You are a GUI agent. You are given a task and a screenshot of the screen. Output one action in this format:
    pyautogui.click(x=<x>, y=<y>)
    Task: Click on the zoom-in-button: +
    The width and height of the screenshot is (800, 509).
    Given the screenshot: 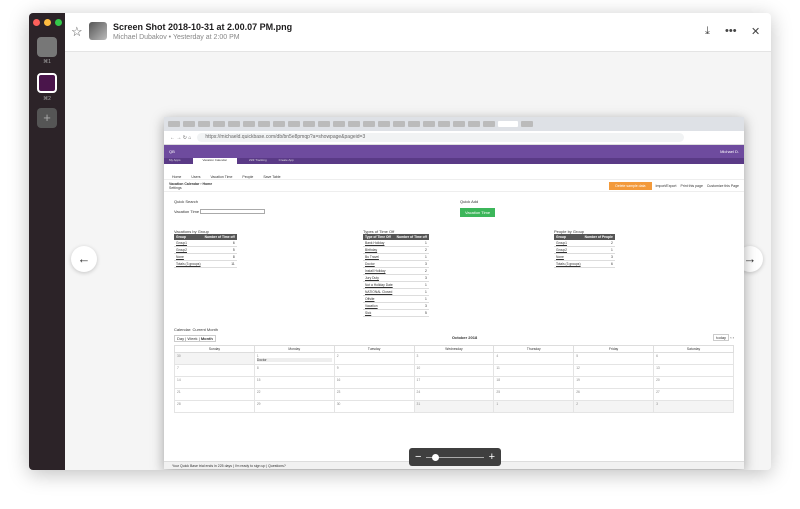 What is the action you would take?
    pyautogui.click(x=491, y=457)
    